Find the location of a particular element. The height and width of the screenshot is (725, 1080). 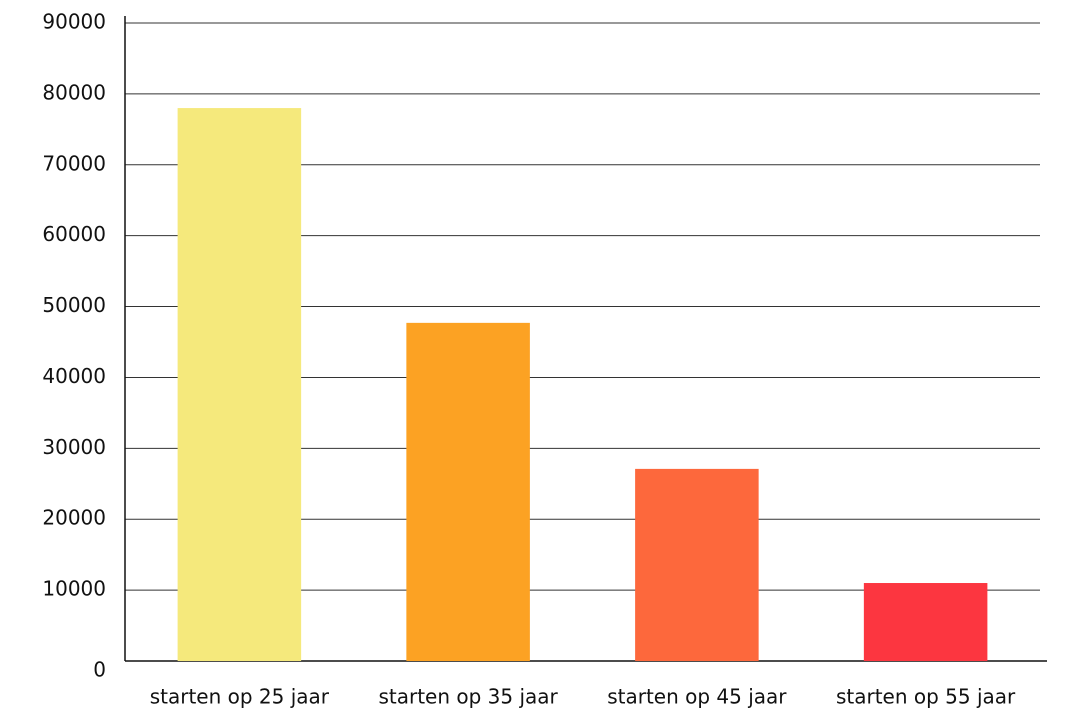

x-tick-label: starten op 45 jaar is located at coordinates (697, 697).